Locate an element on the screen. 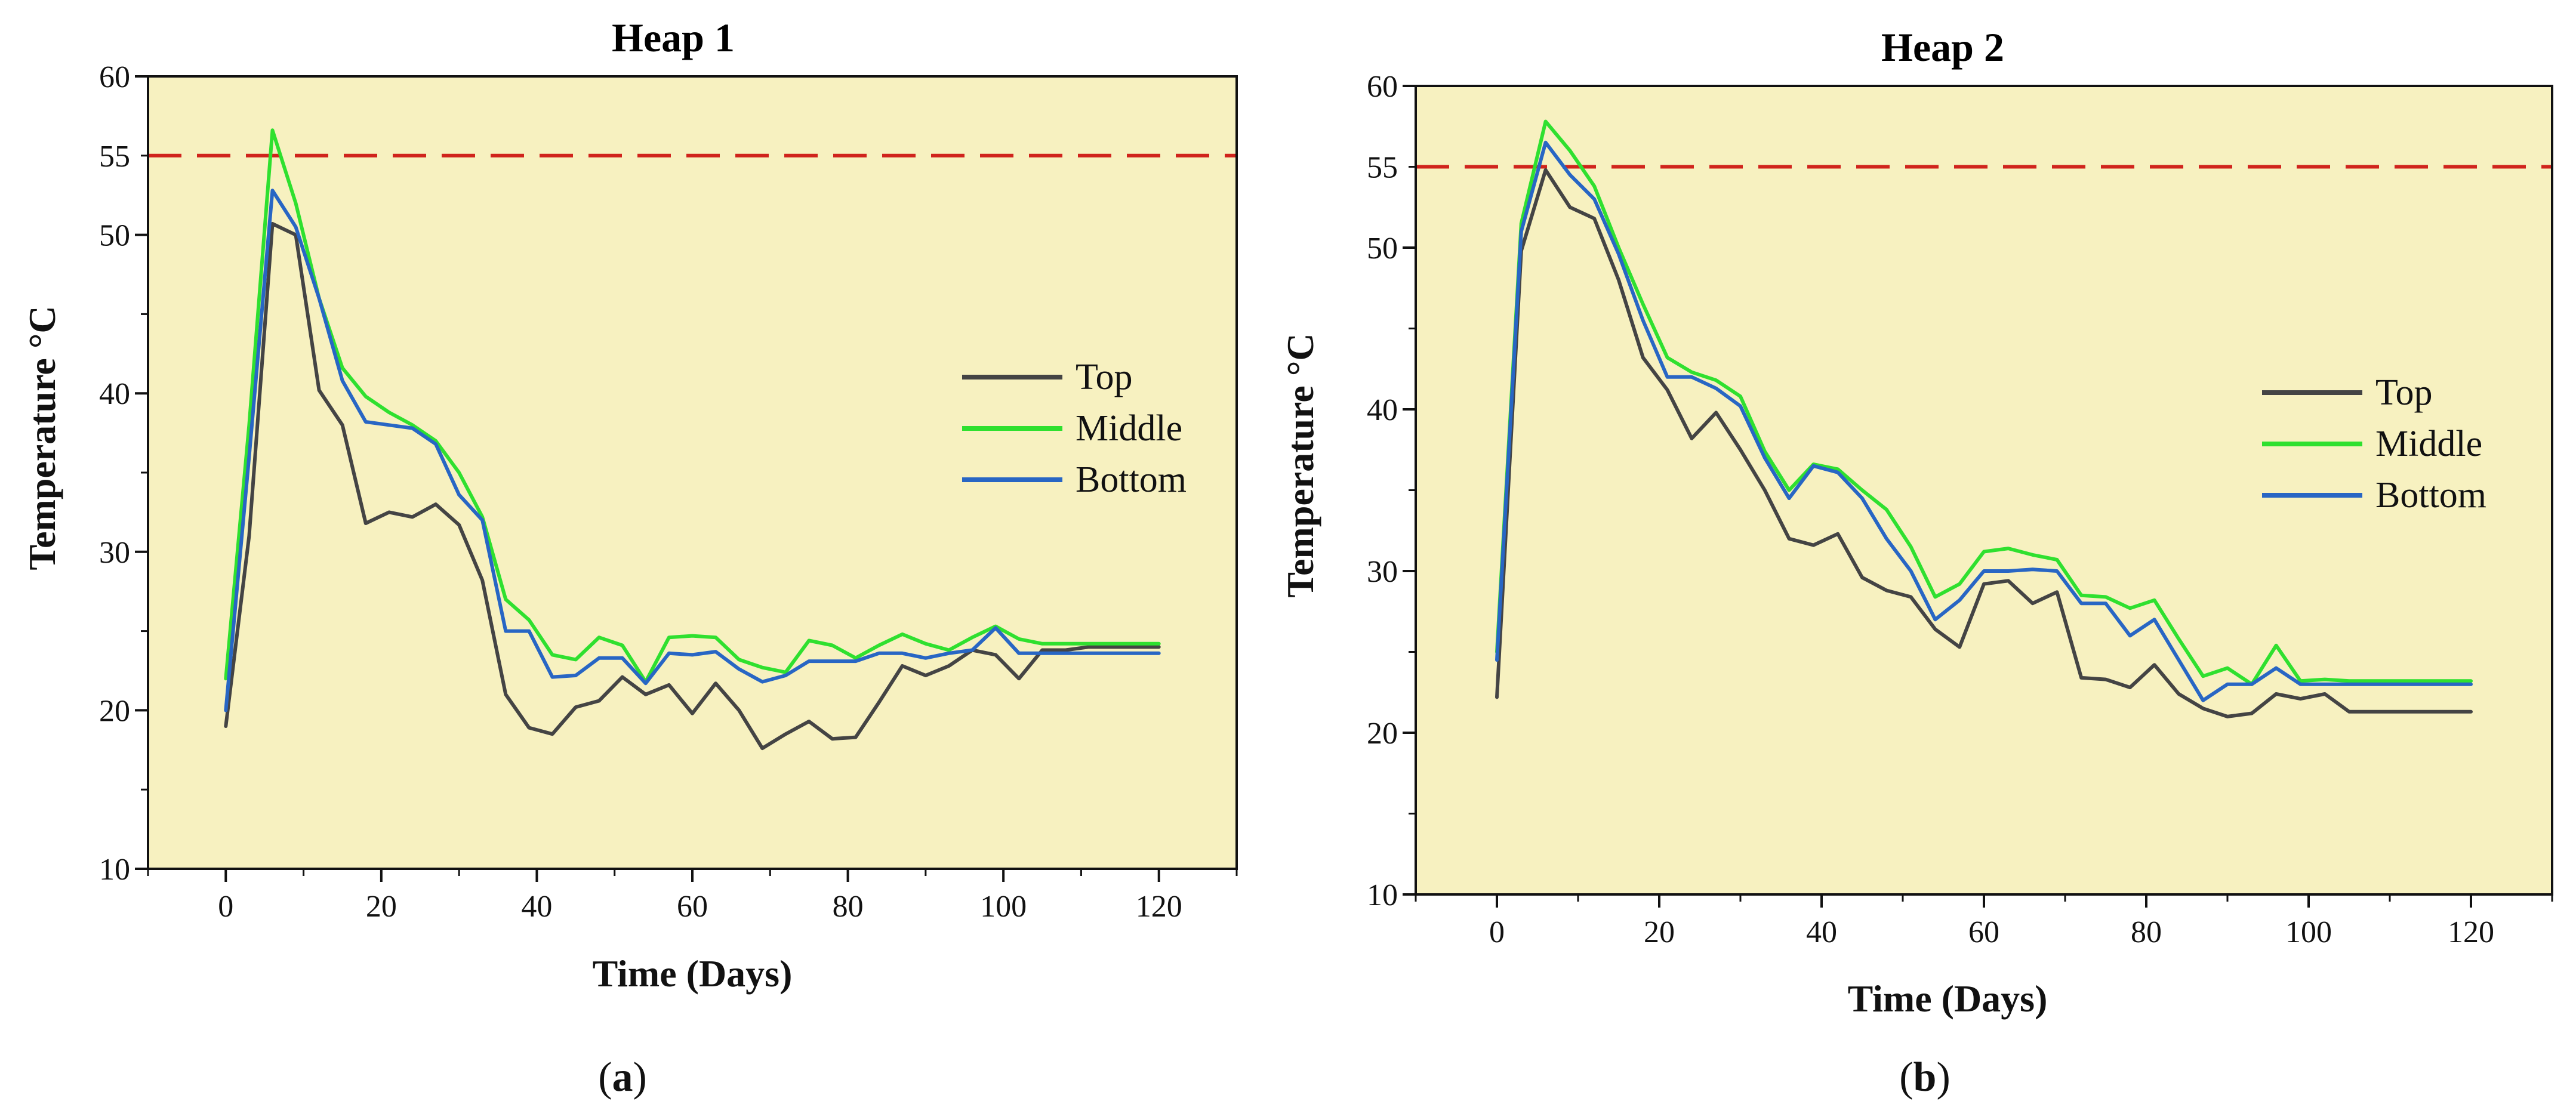 This screenshot has height=1120, width=2576. chart-title: Heap 2 is located at coordinates (1942, 47).